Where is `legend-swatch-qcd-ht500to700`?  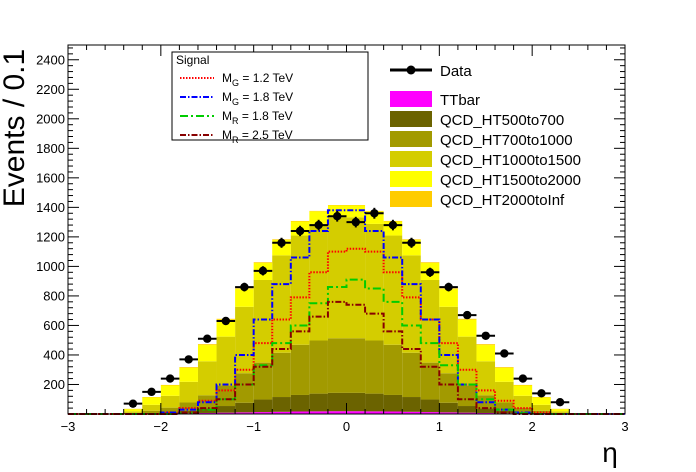
legend-swatch-qcd-ht500to700 is located at coordinates (411, 119).